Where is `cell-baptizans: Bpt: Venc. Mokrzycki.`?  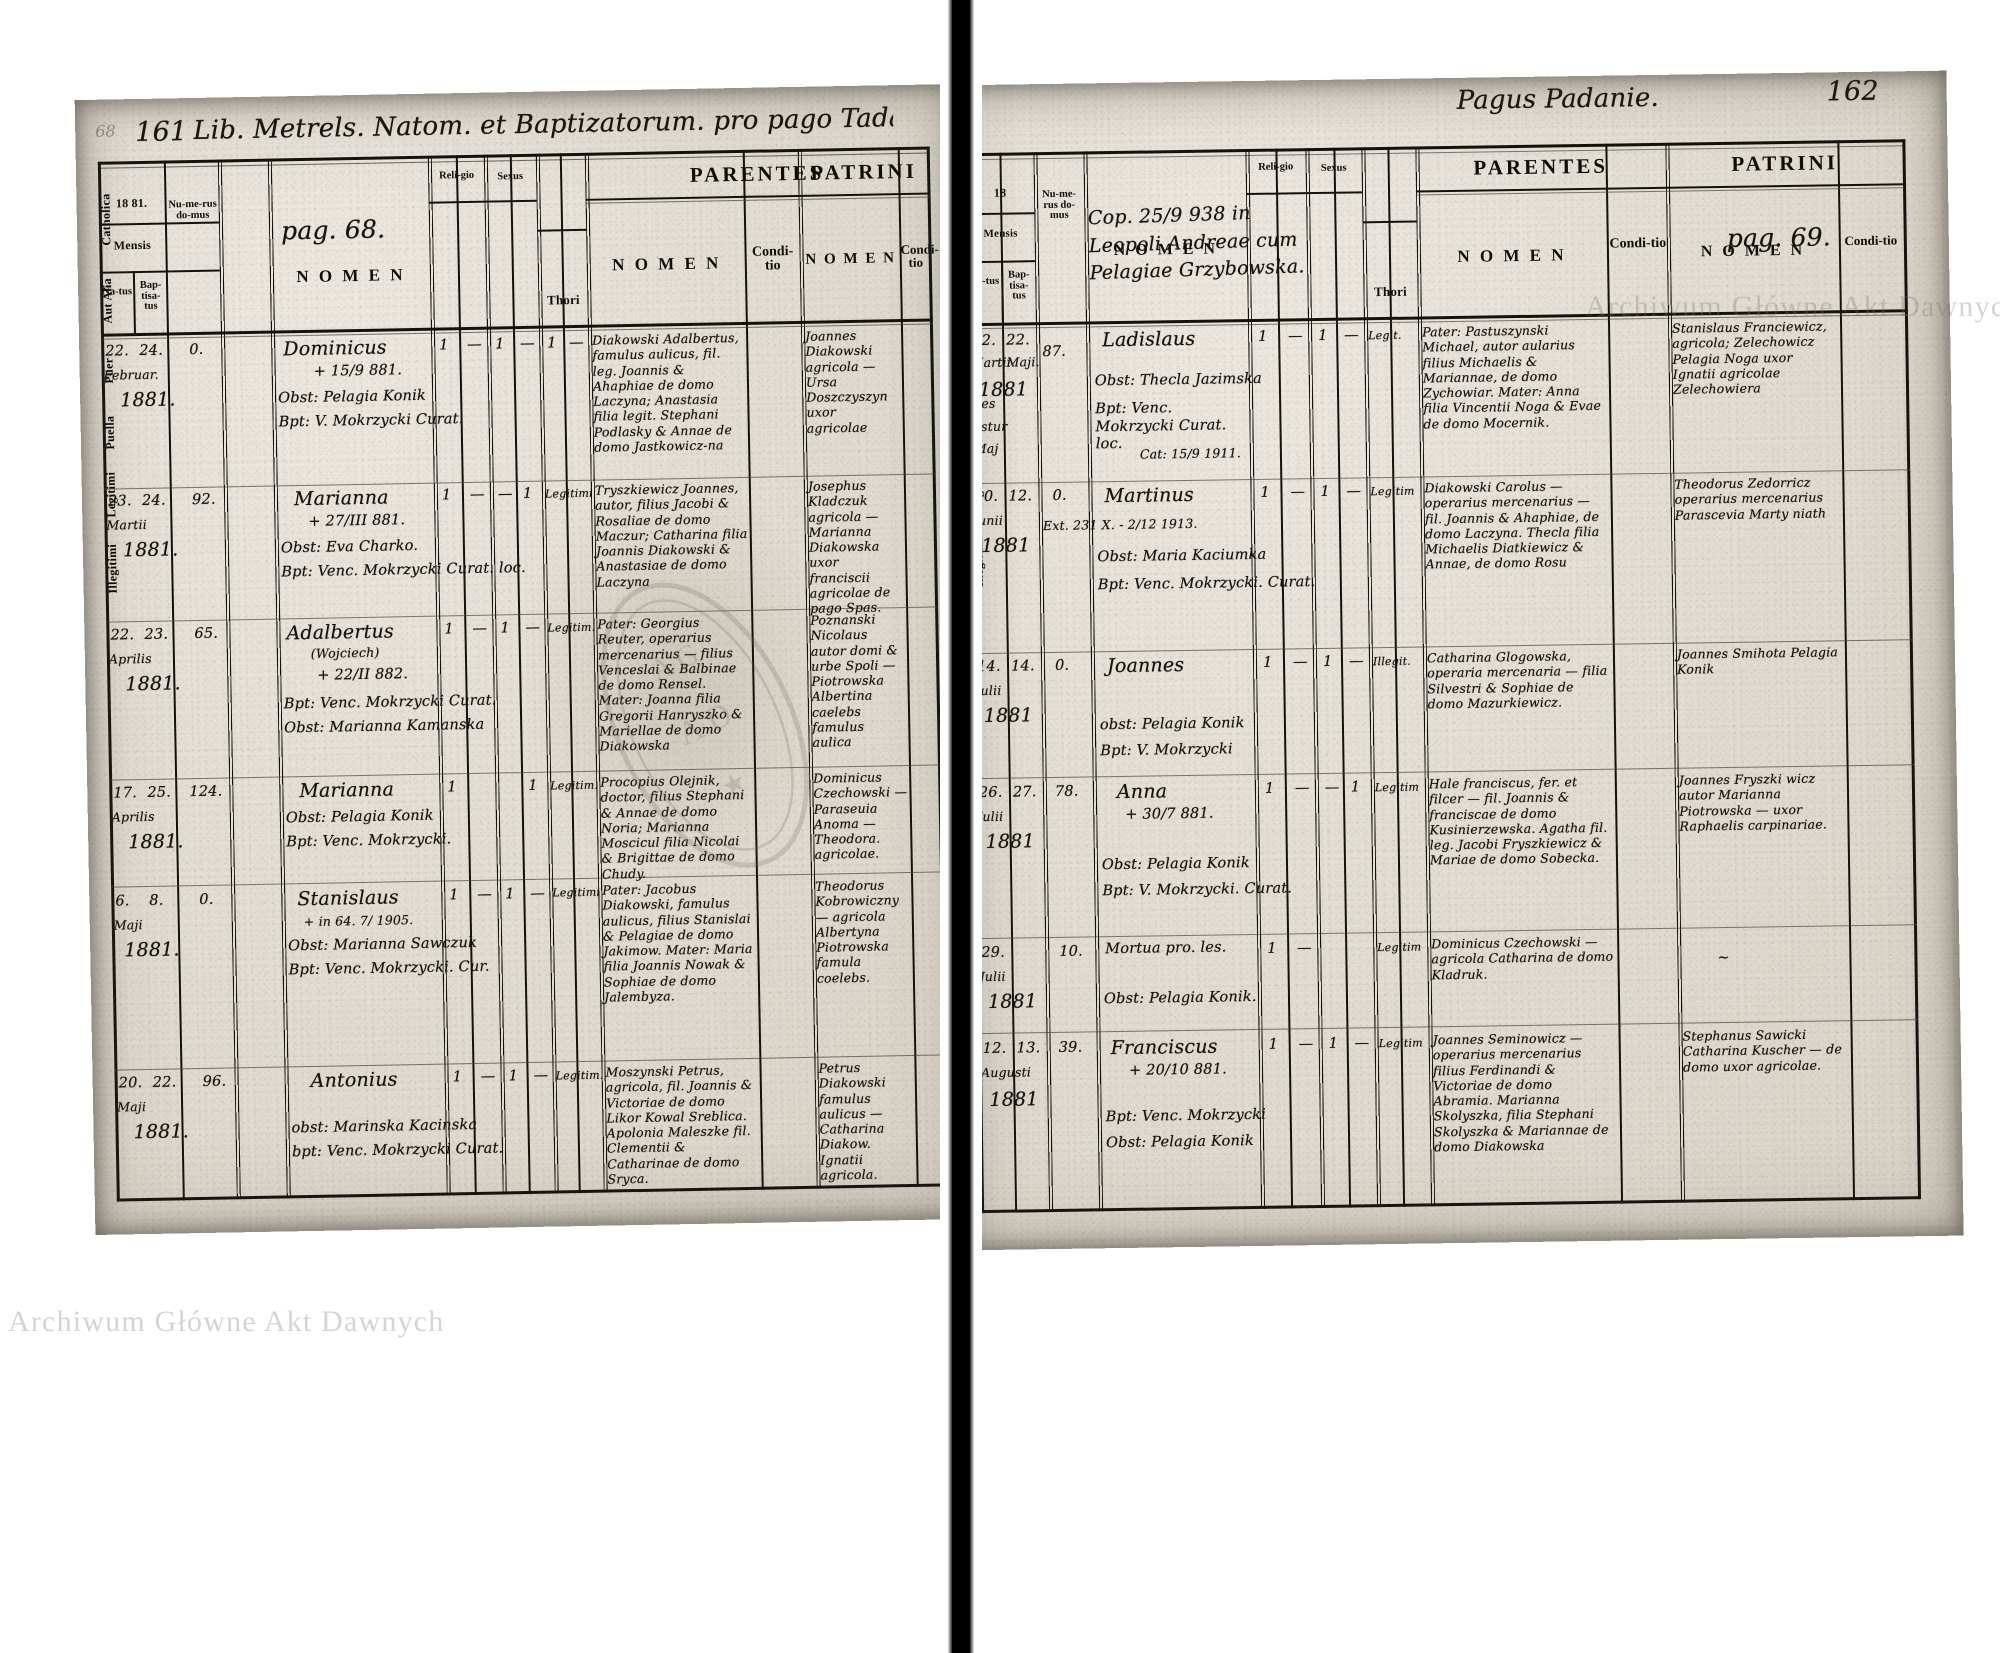
cell-baptizans: Bpt: Venc. Mokrzycki. is located at coordinates (369, 841).